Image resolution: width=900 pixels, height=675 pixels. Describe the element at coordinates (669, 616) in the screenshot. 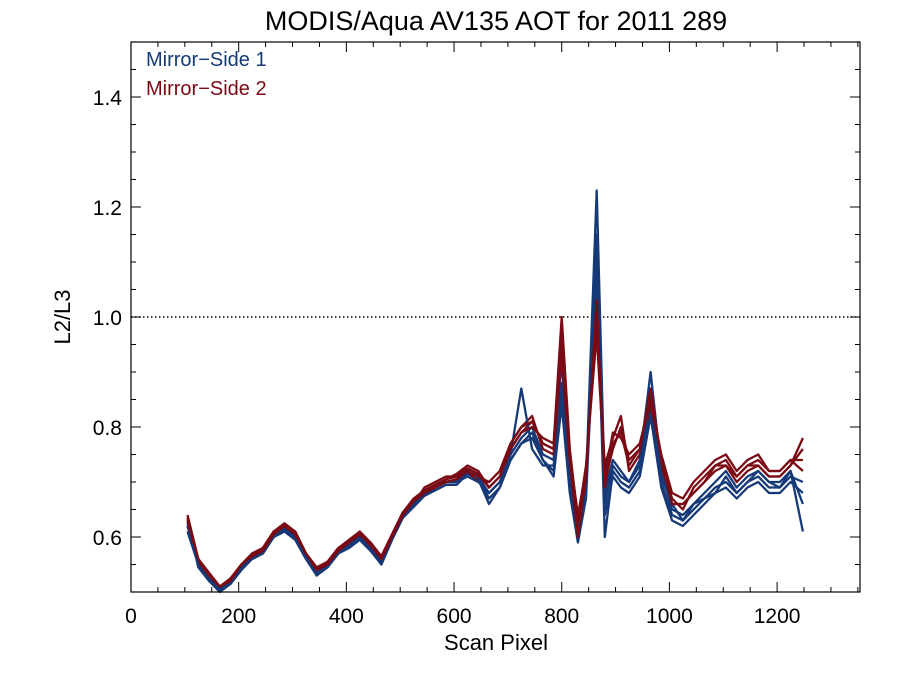

I see `x-tick-label-1000: 1000` at that location.